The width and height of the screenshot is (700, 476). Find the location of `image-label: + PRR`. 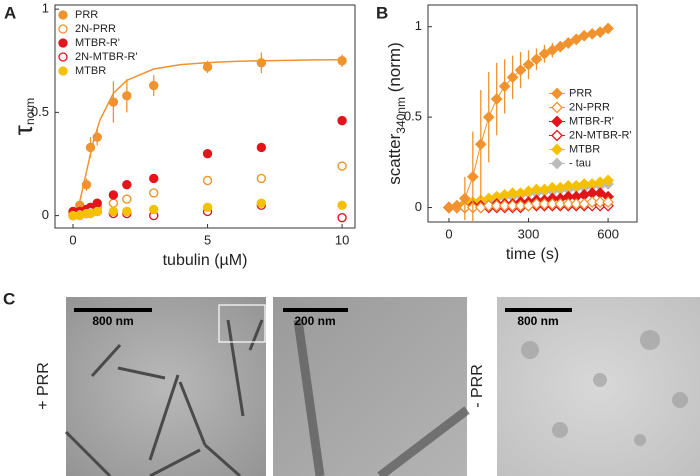

image-label: + PRR is located at coordinates (43, 386).